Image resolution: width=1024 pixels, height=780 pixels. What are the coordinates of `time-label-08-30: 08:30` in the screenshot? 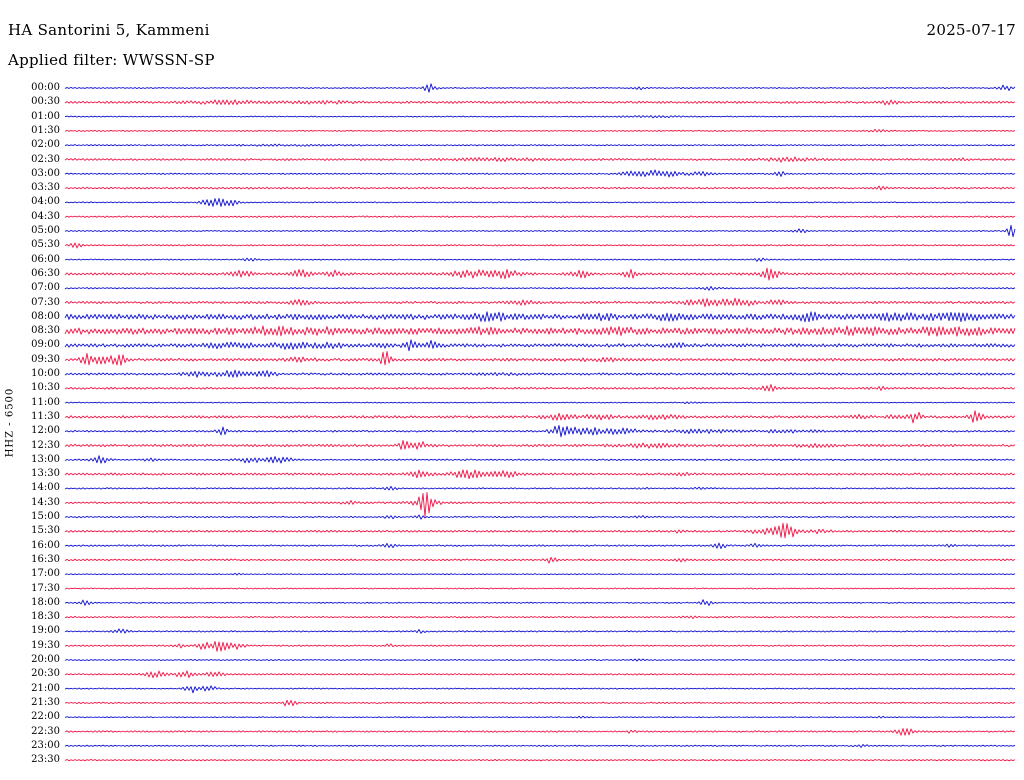 It's located at (45, 331).